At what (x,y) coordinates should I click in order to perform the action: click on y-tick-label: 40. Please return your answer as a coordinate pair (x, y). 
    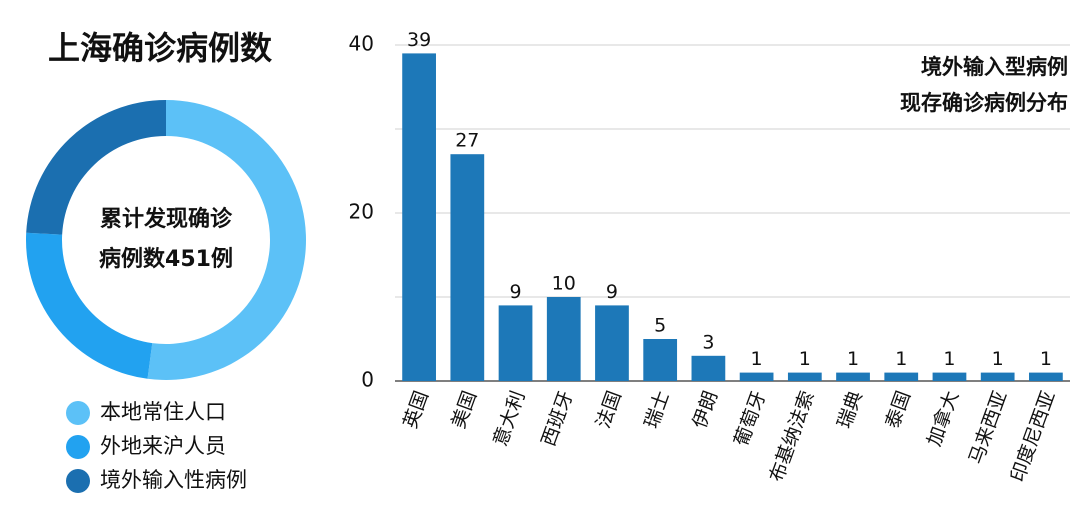
    Looking at the image, I should click on (361, 44).